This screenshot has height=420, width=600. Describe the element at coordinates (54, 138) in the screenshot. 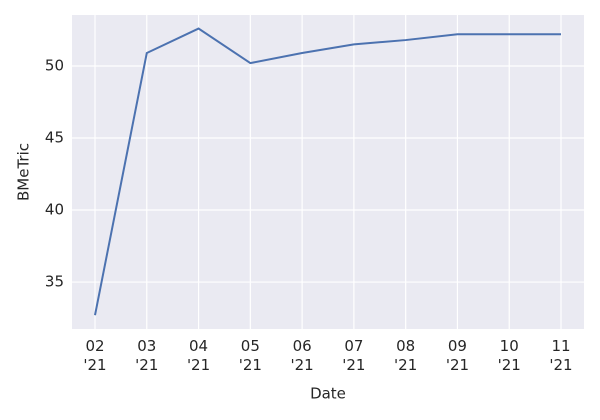

I see `y-tick-label: 45` at that location.